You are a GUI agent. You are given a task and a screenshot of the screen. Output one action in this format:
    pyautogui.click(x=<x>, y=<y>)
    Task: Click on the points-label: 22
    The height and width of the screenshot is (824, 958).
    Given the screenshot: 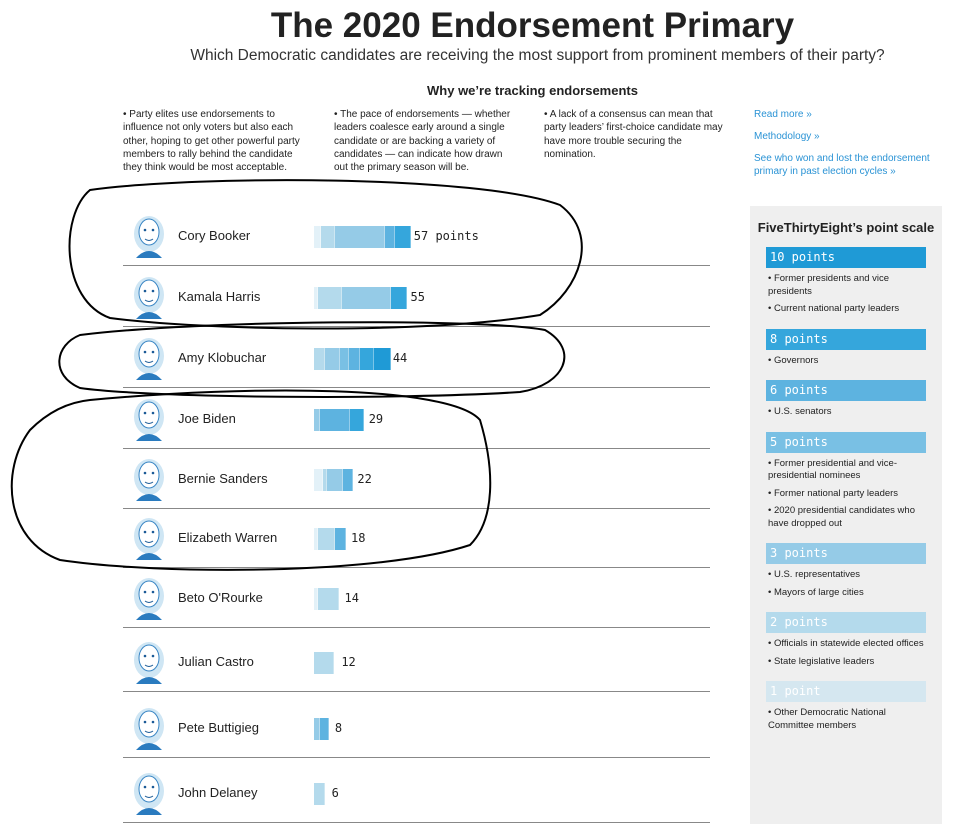 What is the action you would take?
    pyautogui.click(x=364, y=479)
    